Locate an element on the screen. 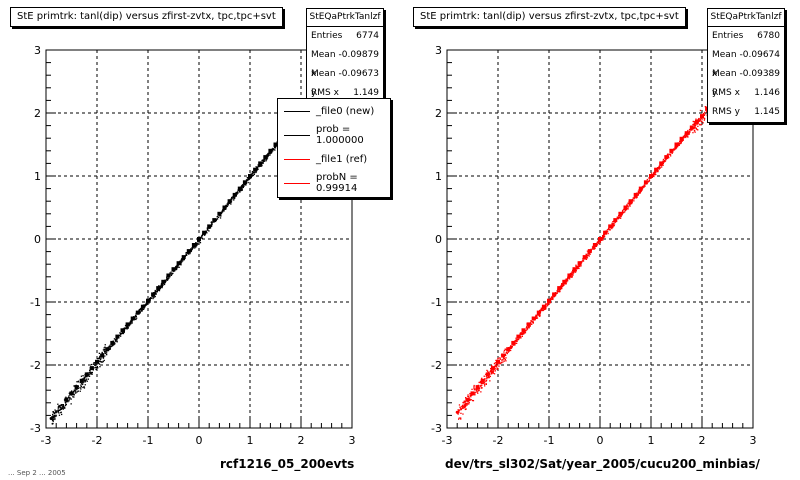 This screenshot has width=800, height=480. x-tick-label: -1 is located at coordinates (549, 440).